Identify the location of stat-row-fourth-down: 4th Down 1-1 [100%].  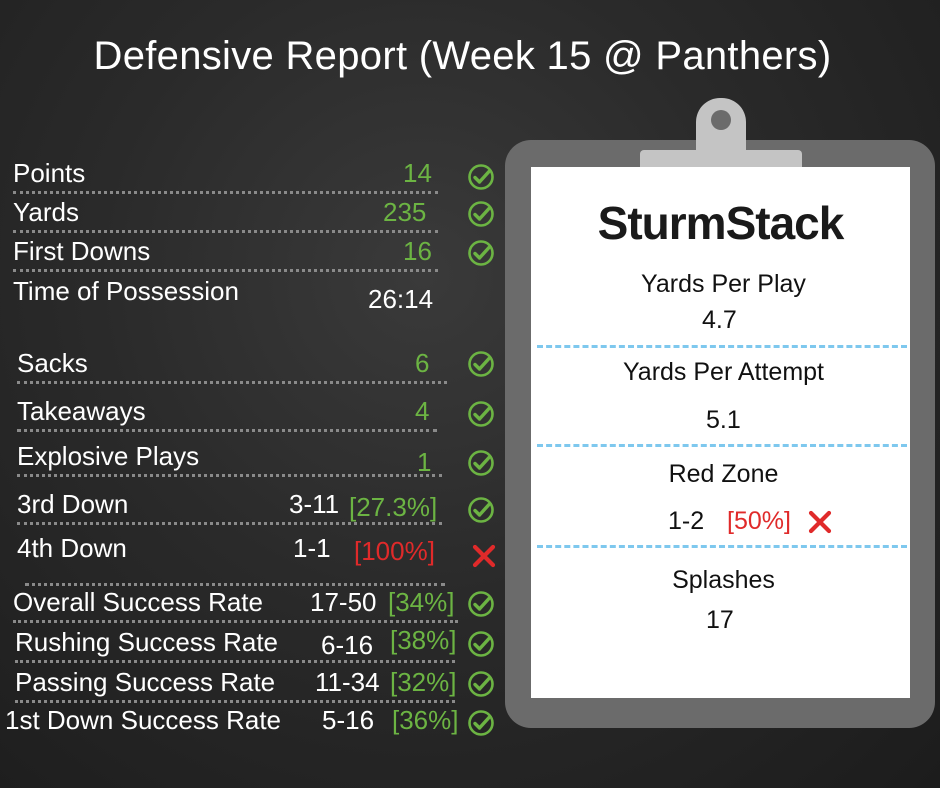
(229, 549).